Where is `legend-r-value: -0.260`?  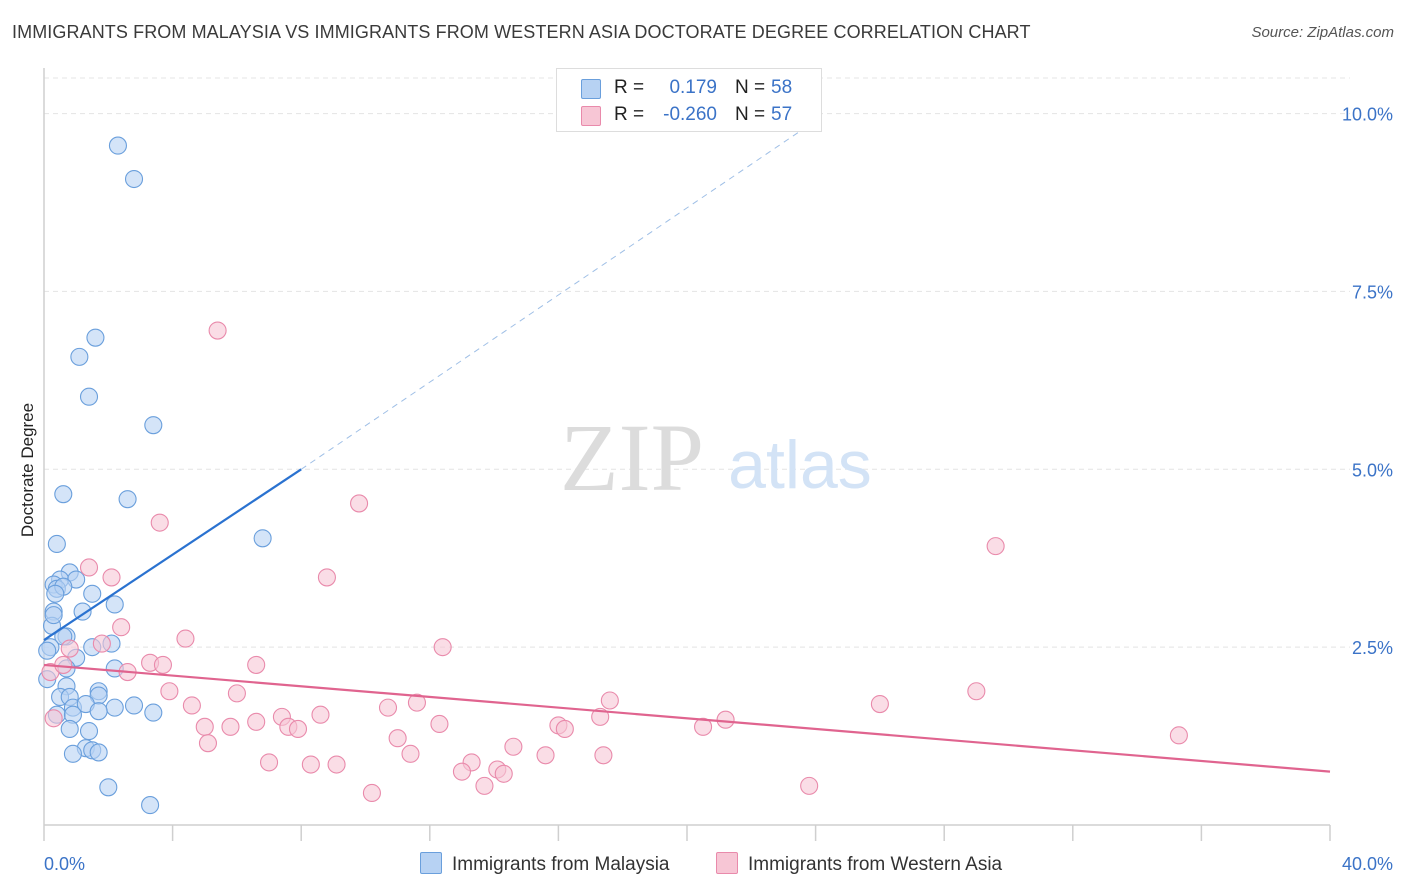
legend-r-value: -0.260 is located at coordinates (690, 114).